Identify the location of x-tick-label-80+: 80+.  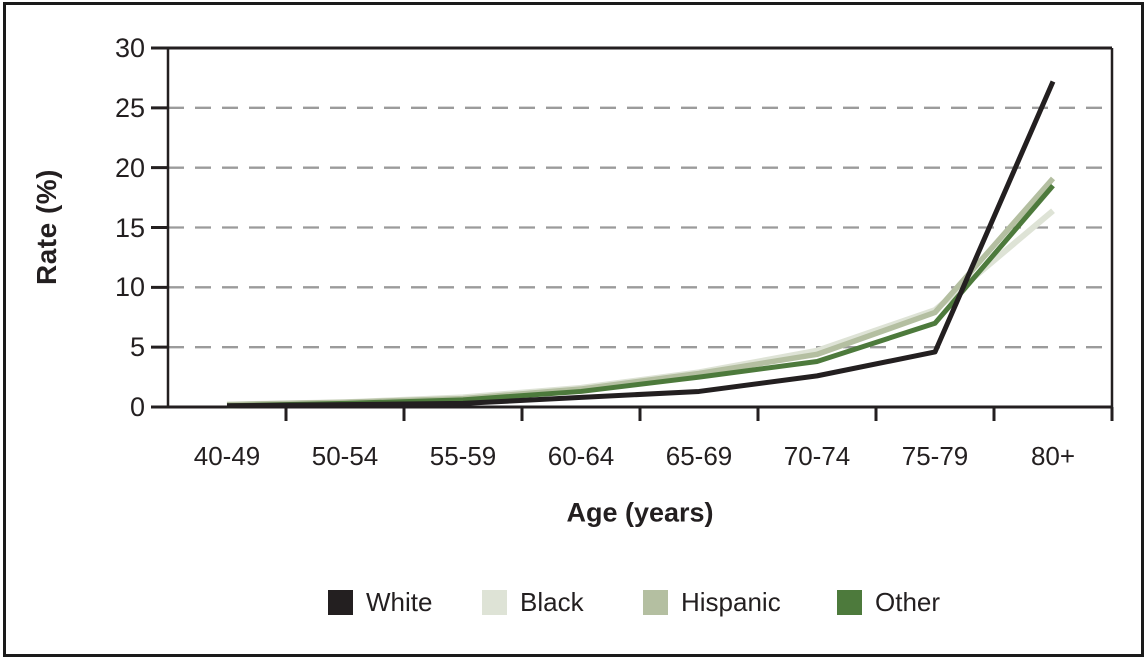
(1053, 456).